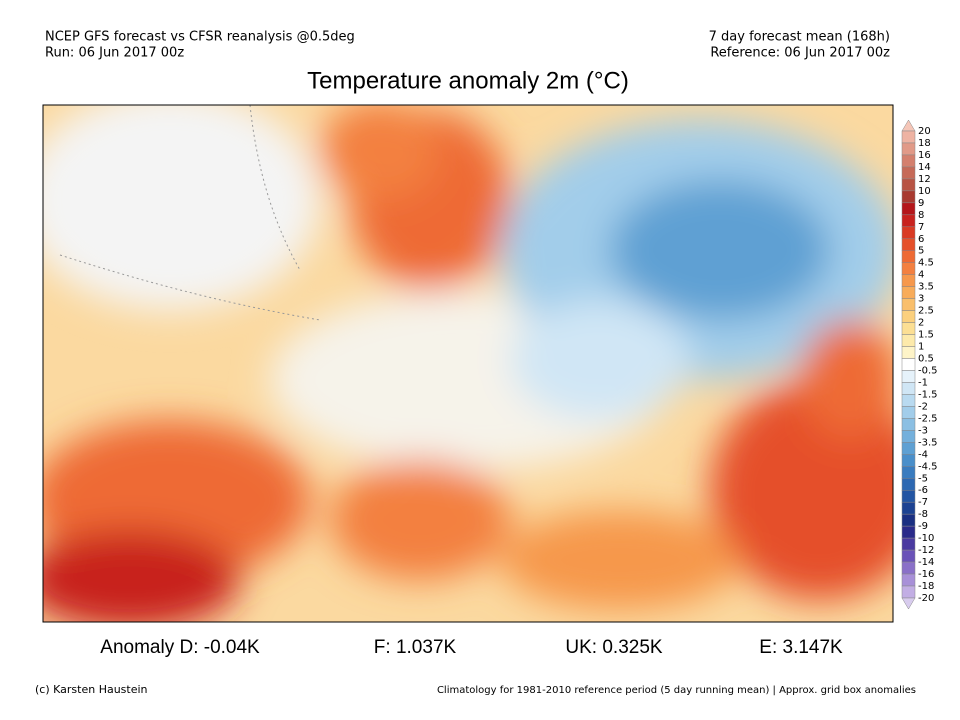 The height and width of the screenshot is (720, 960). What do you see at coordinates (415, 647) in the screenshot?
I see `stat: F: 1.037K` at bounding box center [415, 647].